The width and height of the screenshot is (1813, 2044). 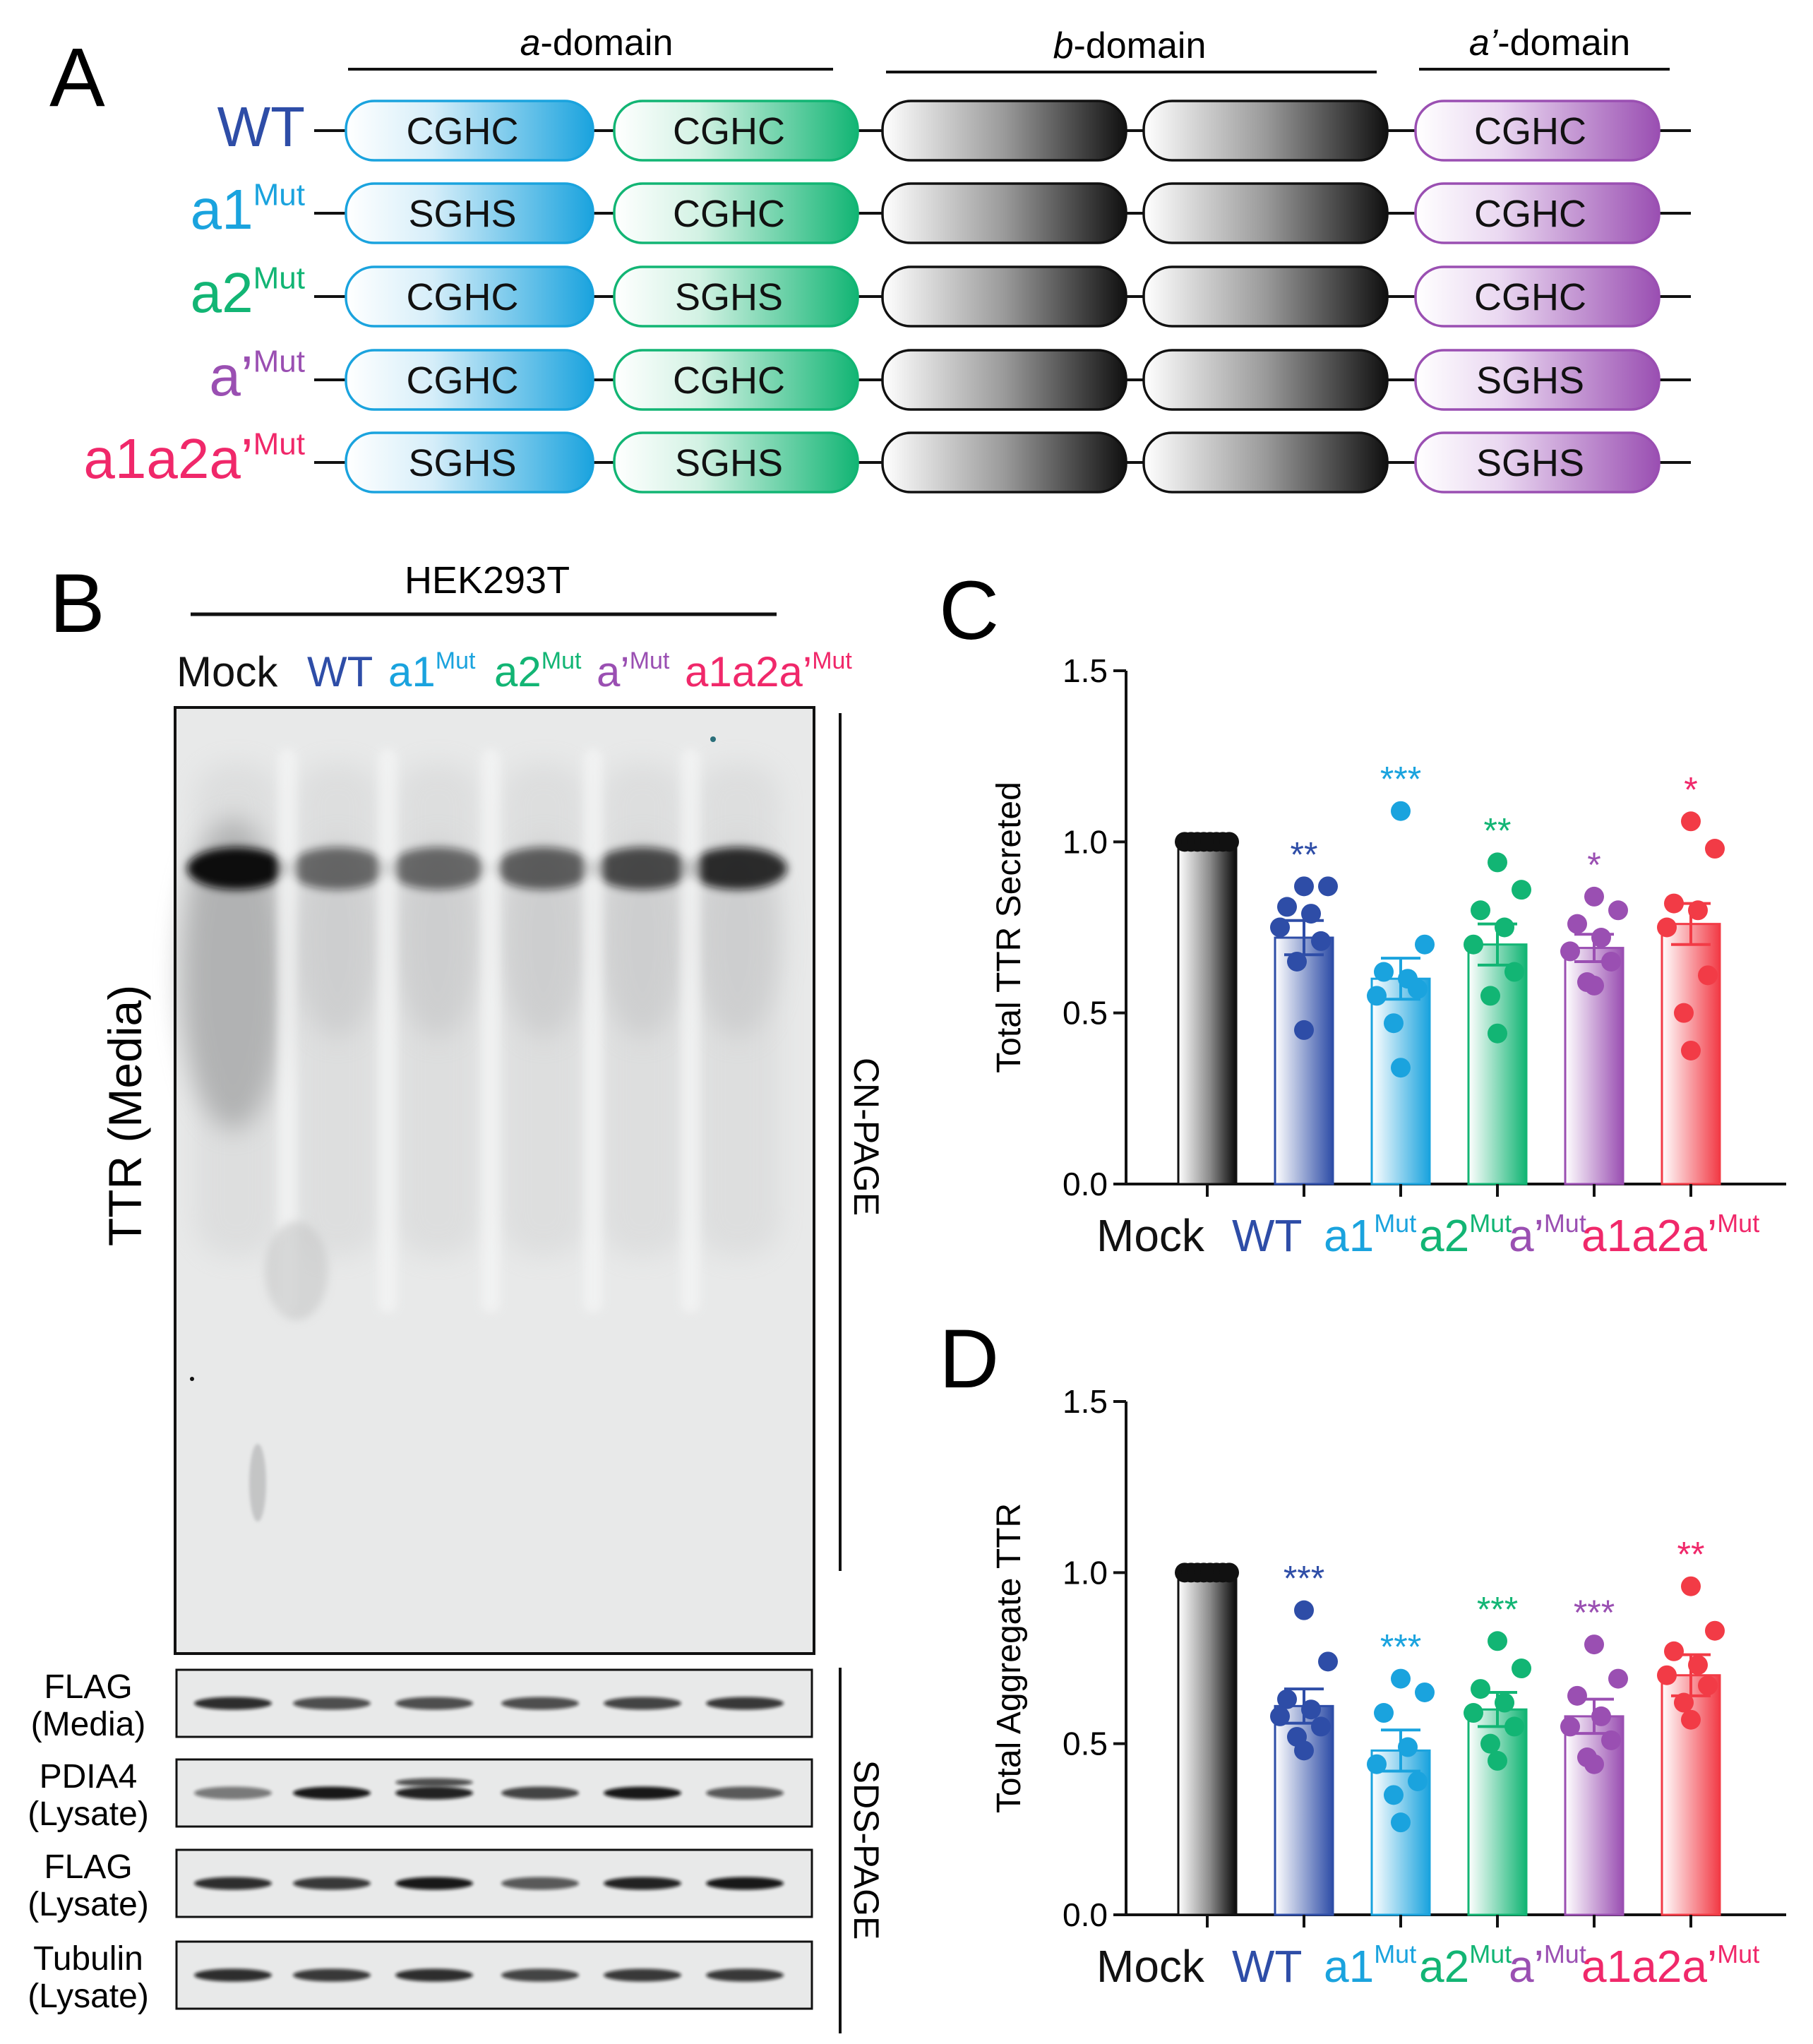 I want to click on lane-label-base: a2, so click(x=517, y=671).